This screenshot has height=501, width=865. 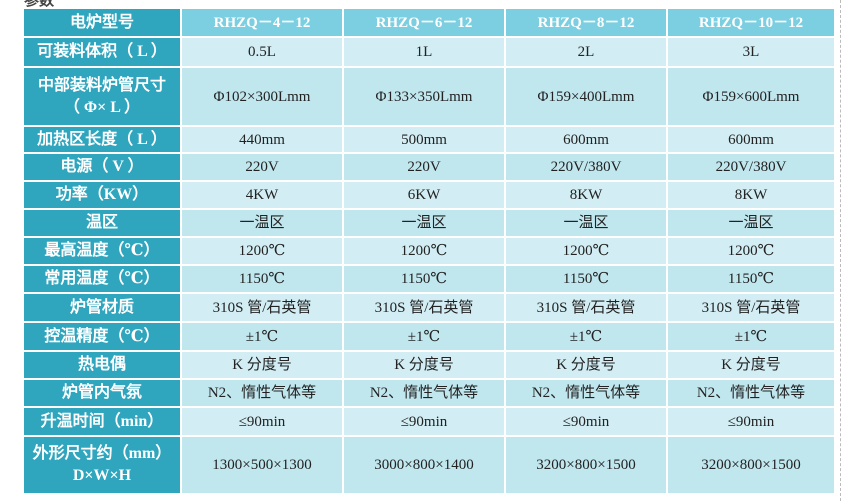 I want to click on row-label: 可装料体积（ L ）, so click(x=102, y=52).